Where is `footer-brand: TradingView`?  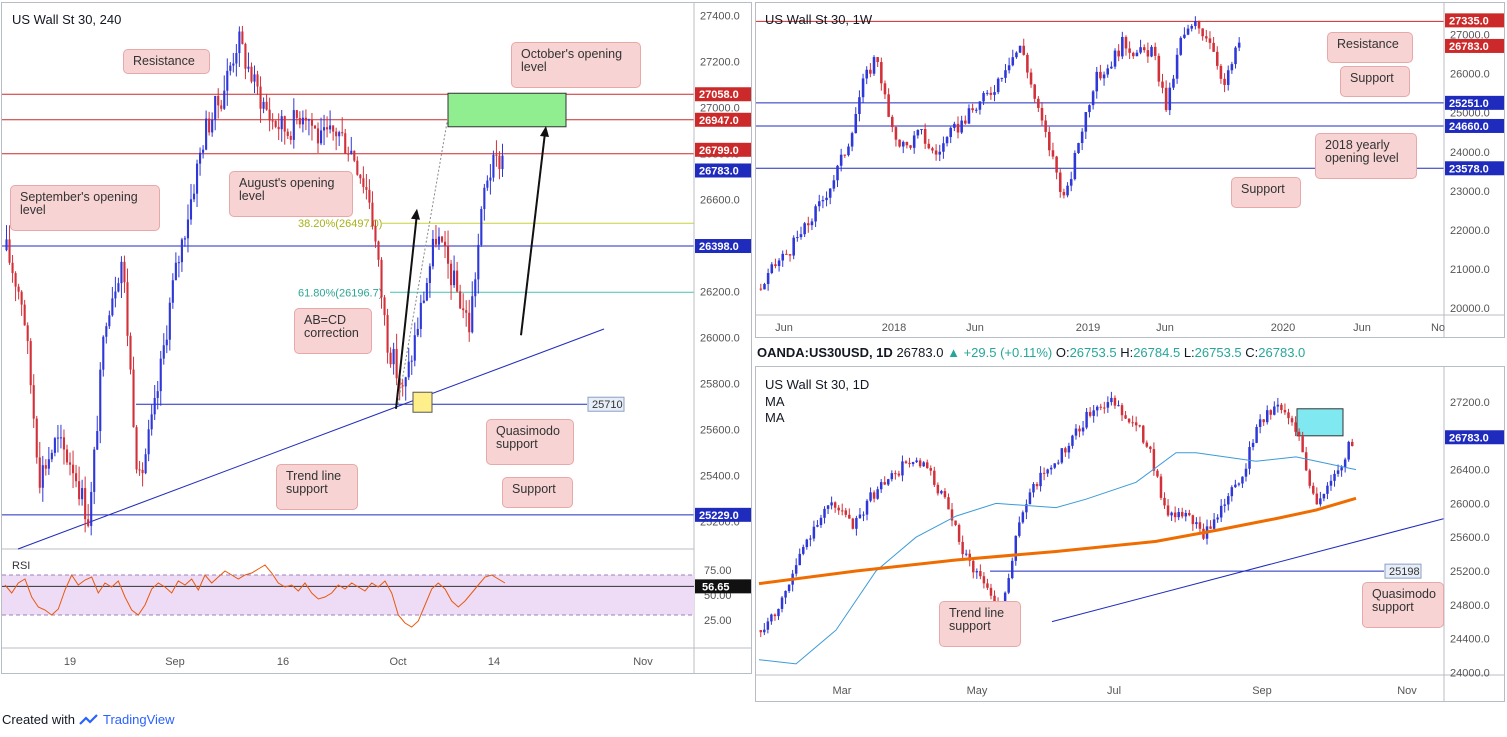
footer-brand: TradingView is located at coordinates (138, 719).